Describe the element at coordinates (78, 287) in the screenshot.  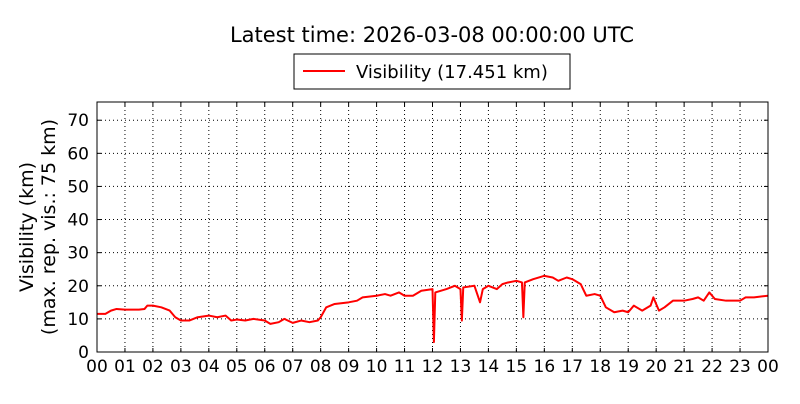
I see `y-tick-label: 20` at that location.